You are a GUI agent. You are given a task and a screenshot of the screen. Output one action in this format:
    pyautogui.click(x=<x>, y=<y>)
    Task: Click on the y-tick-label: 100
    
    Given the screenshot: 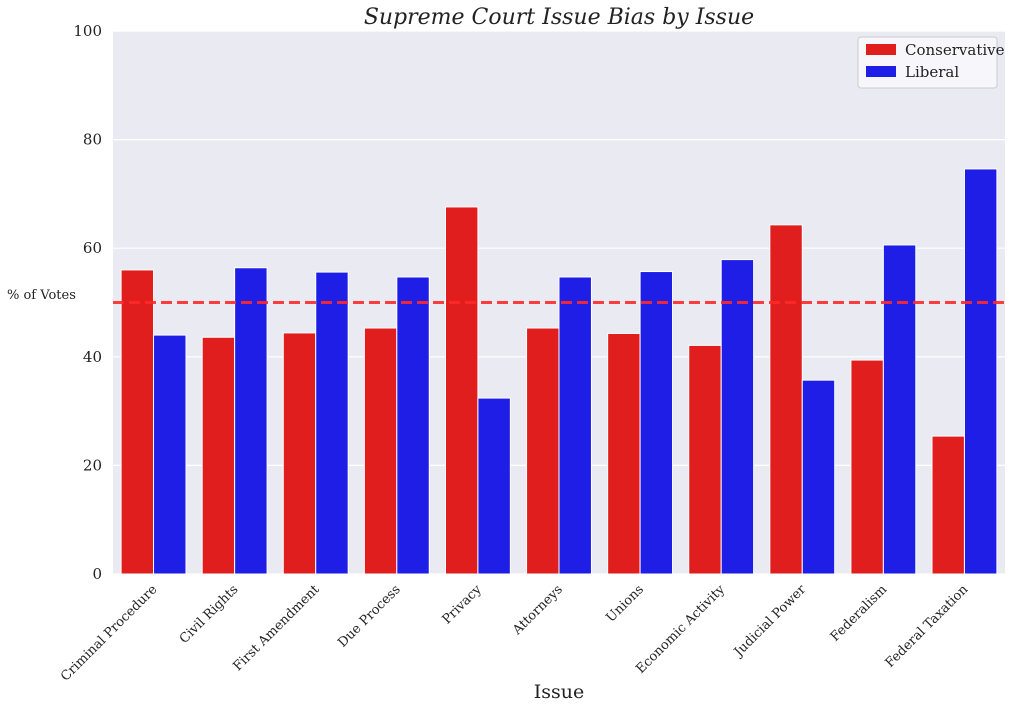 What is the action you would take?
    pyautogui.click(x=87, y=31)
    